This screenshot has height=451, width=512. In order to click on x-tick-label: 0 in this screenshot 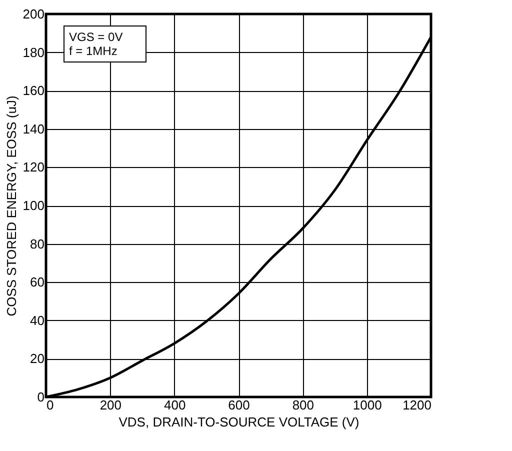, I will do `click(50, 405)`.